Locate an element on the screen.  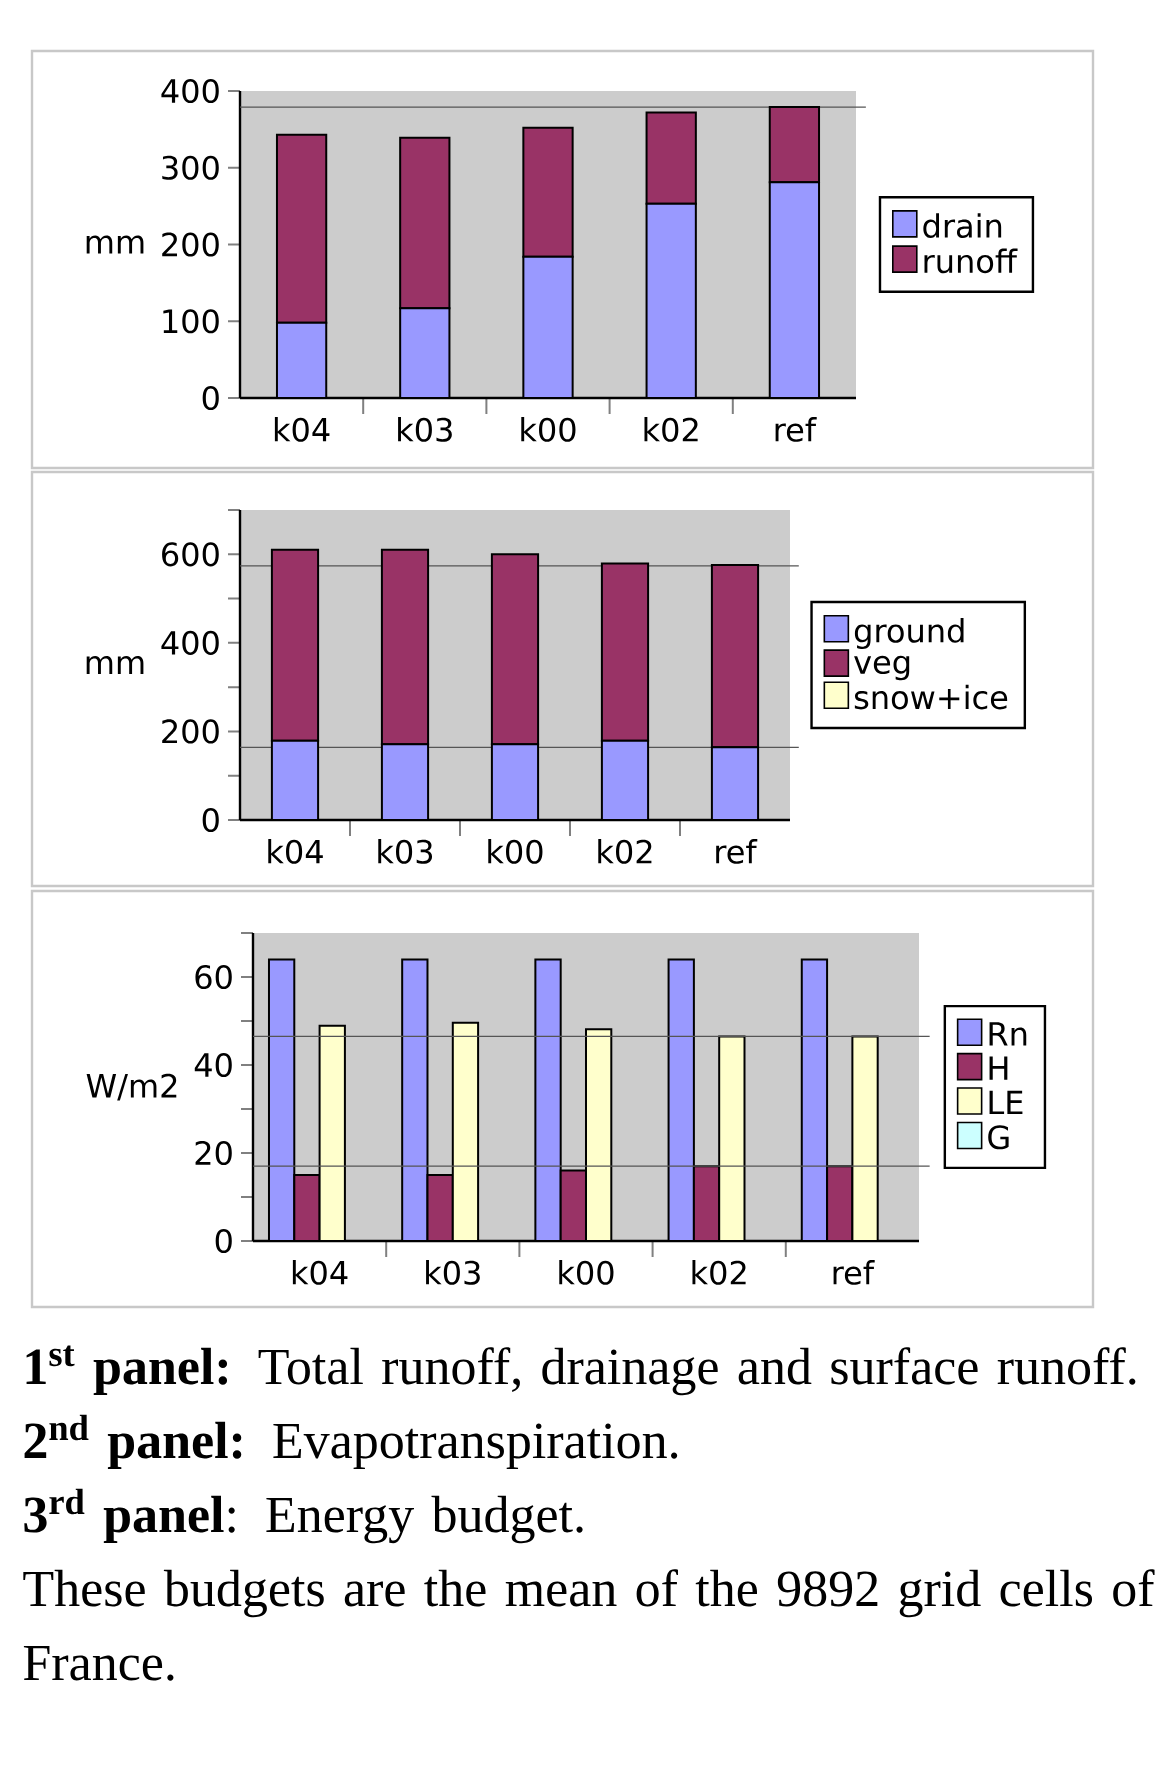
legend-label: drain is located at coordinates (962, 225).